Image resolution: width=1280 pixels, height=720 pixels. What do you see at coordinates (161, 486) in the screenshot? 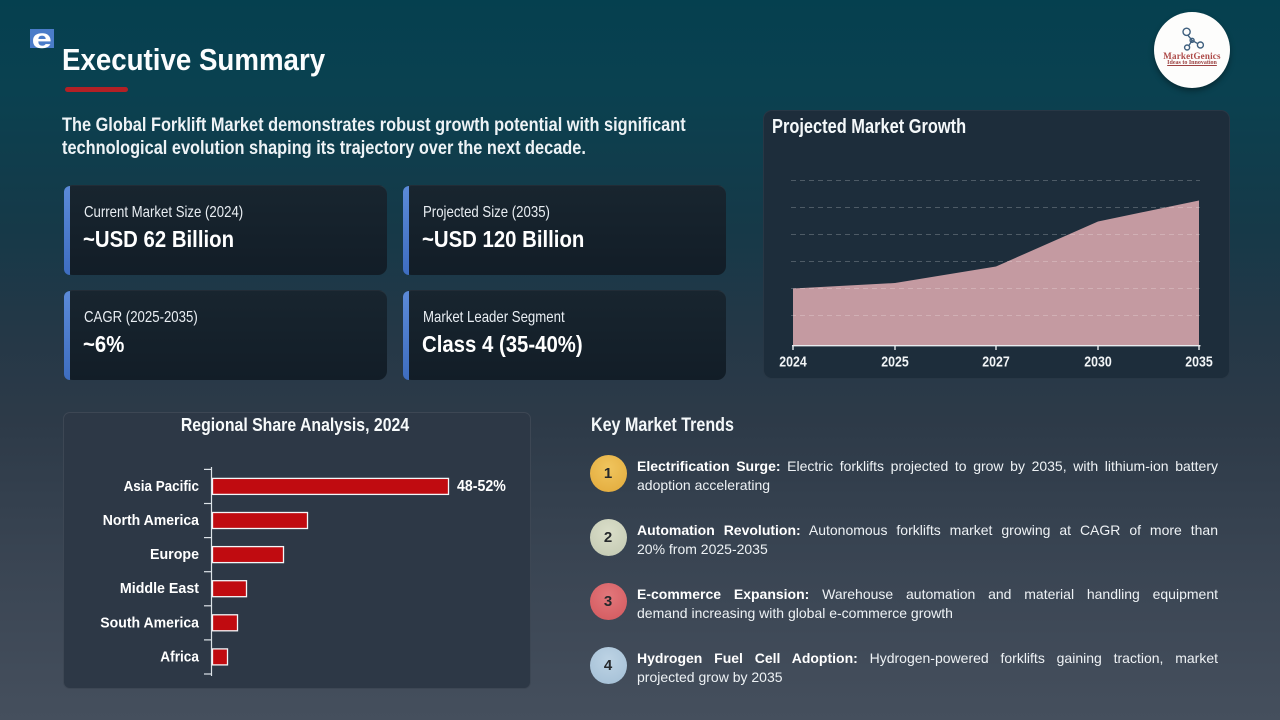
I see `svg-text: Asia Pacific` at bounding box center [161, 486].